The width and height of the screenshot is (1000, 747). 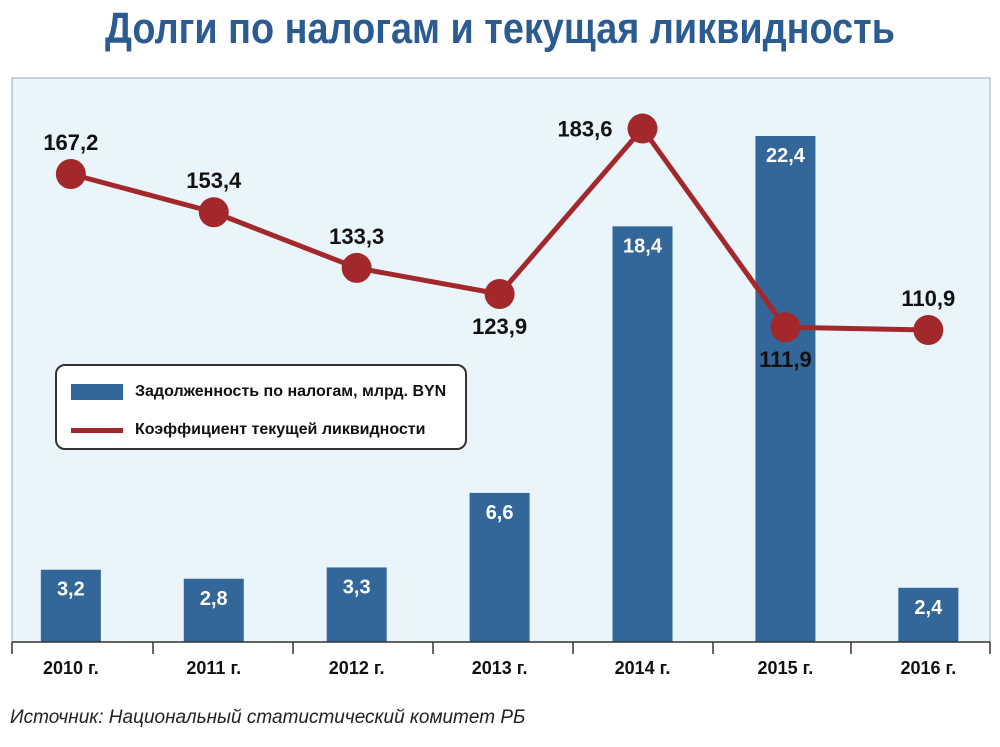 I want to click on line-value-label-2: 153,4, so click(x=214, y=180).